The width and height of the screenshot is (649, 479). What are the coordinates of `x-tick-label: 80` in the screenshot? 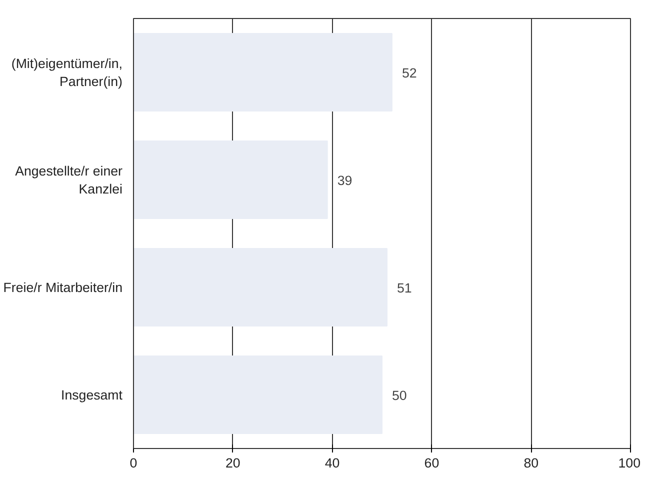 It's located at (531, 463).